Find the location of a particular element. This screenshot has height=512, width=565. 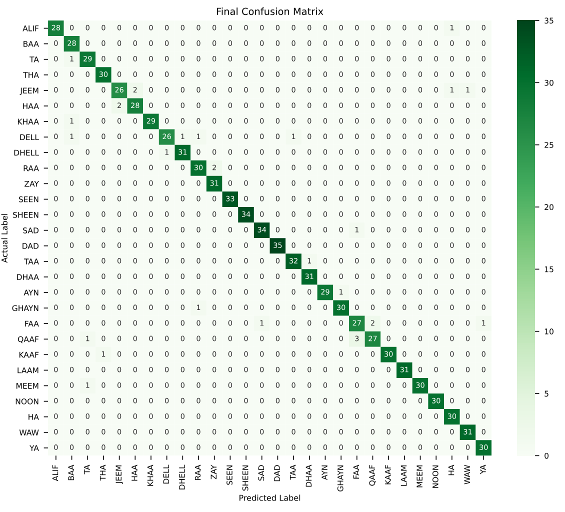

y-axis-title: Actual Label is located at coordinates (4, 238).